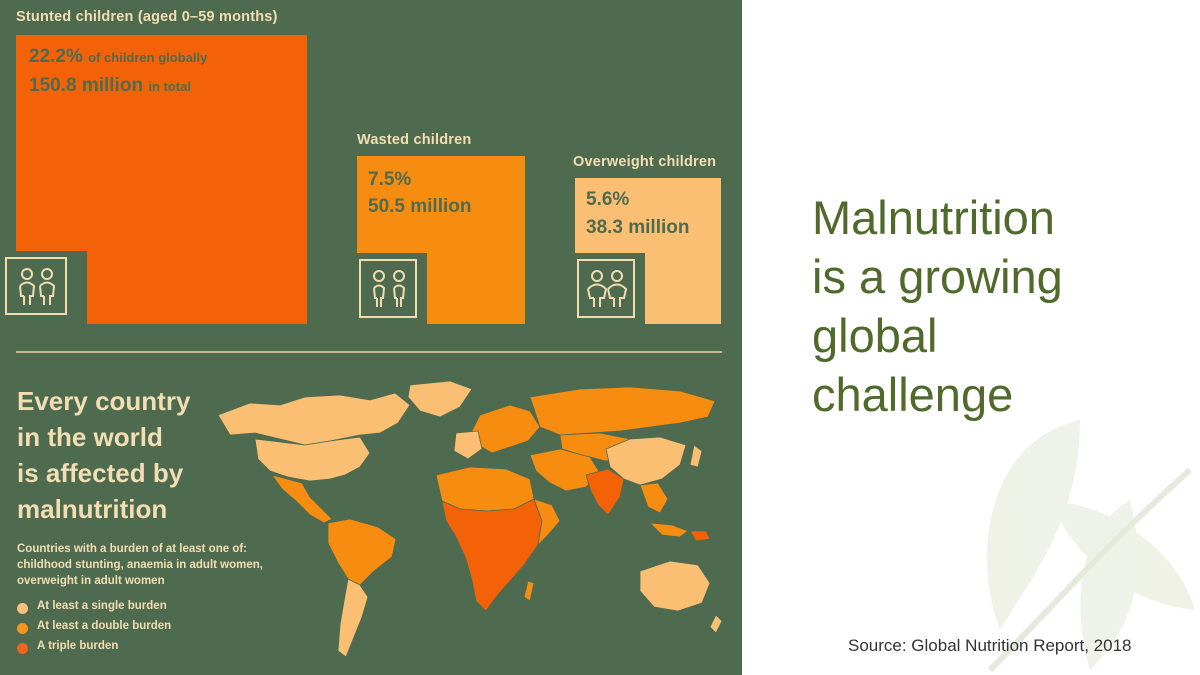 This screenshot has width=1200, height=675. I want to click on stunted-count-line: 150.8 million in total, so click(110, 86).